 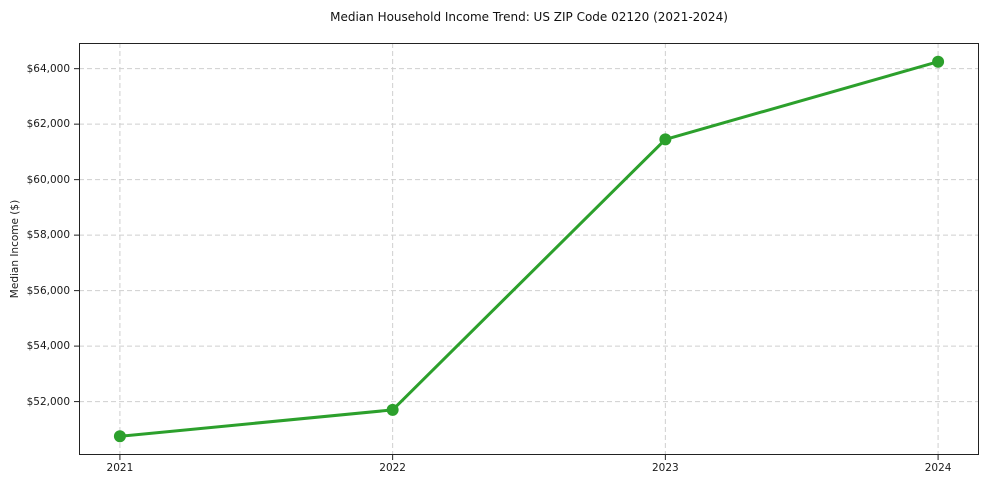 I want to click on y-tick-label: $56,000, so click(x=48, y=290).